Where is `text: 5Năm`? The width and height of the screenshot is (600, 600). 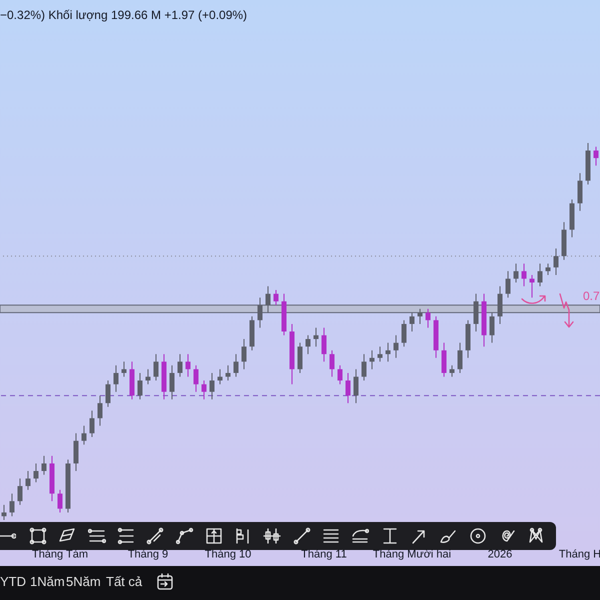 text: 5Năm is located at coordinates (83, 581).